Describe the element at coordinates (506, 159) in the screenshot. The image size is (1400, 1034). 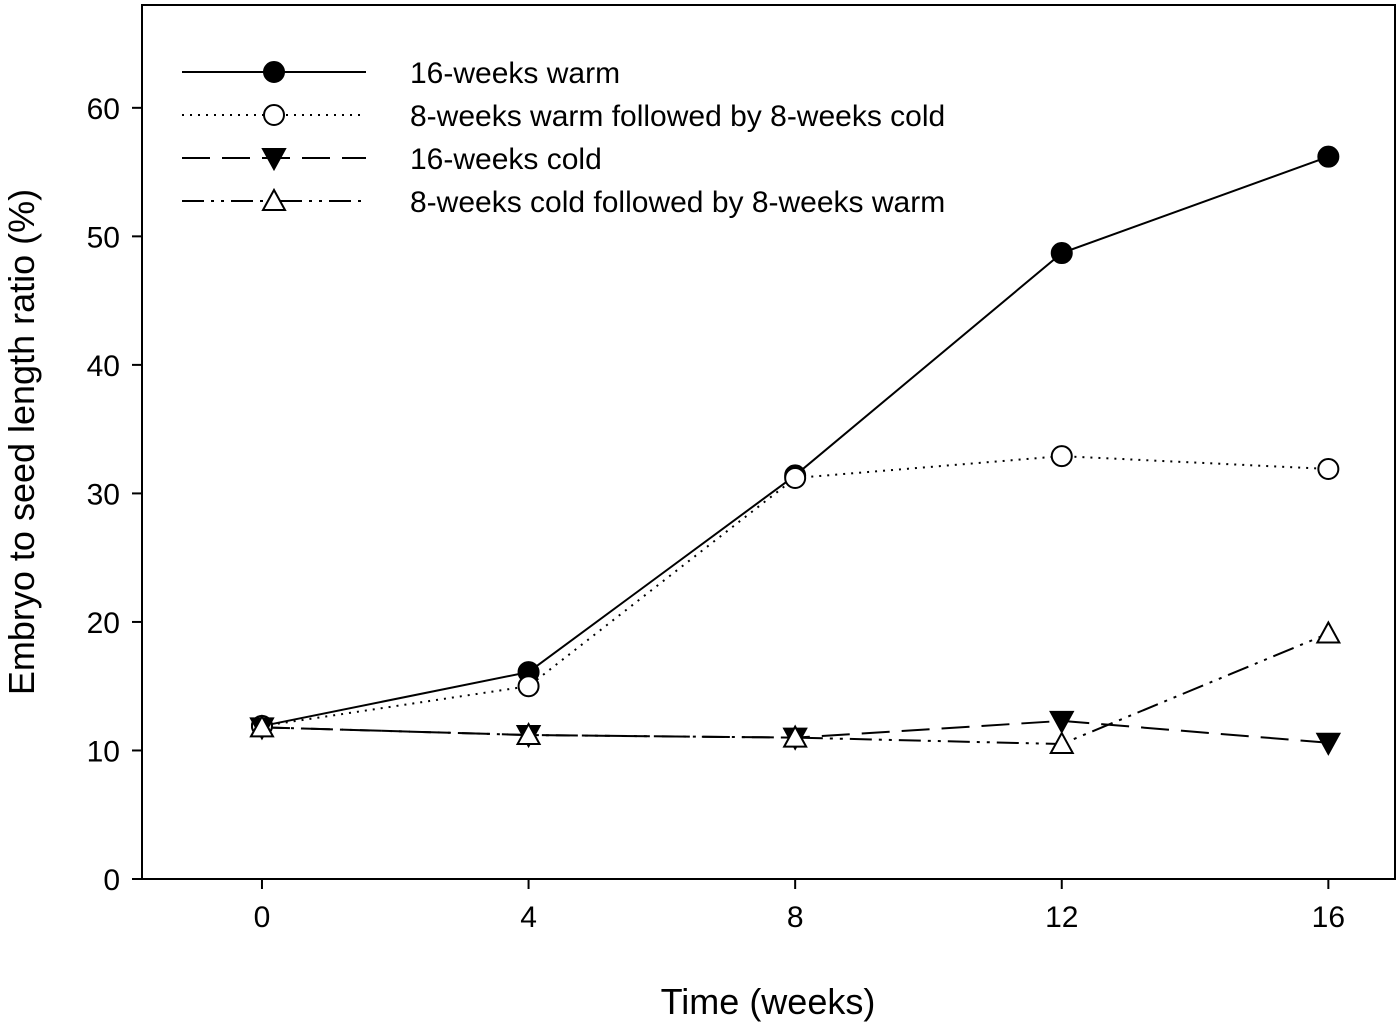
I see `legend-label: 16-weeks cold` at that location.